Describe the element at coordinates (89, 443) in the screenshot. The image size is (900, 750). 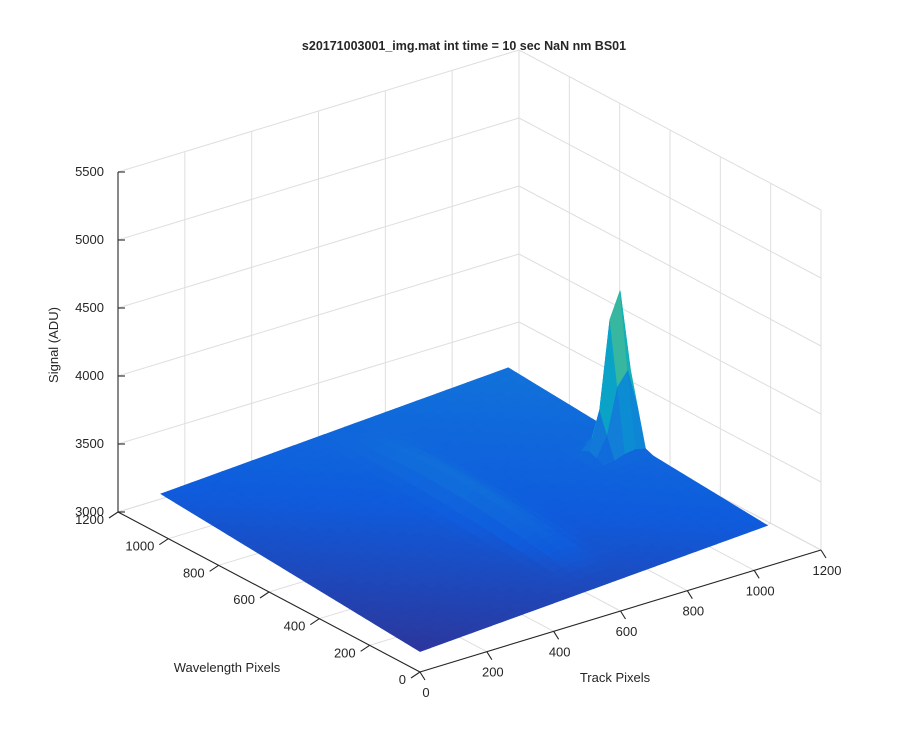
I see `z-tick-label: 3500` at that location.